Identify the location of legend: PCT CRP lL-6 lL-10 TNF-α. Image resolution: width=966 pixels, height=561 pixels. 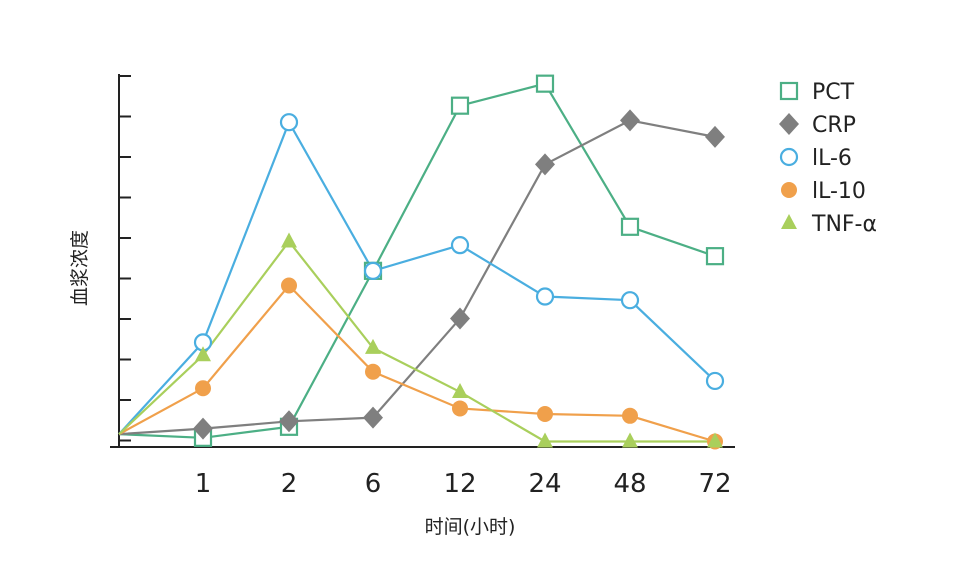
(828, 158).